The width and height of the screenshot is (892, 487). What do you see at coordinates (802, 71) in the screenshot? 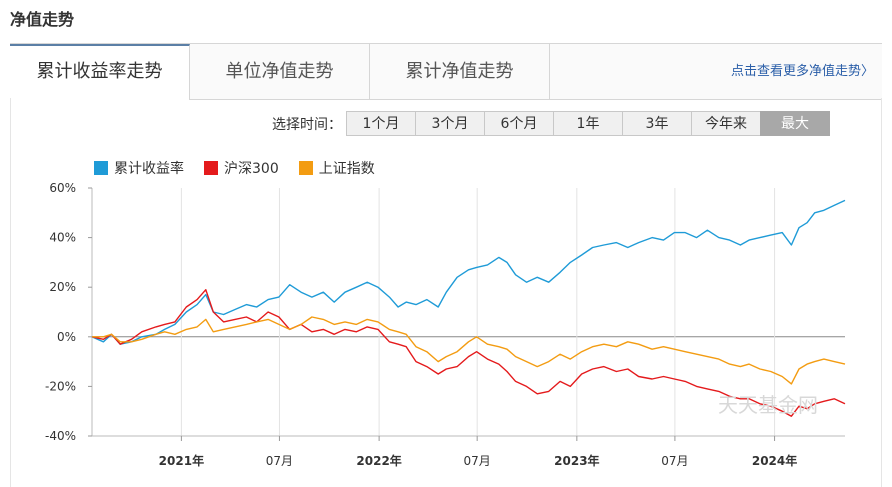
I see `more-nav-trend-link: 点击查看更多净值走势〉` at bounding box center [802, 71].